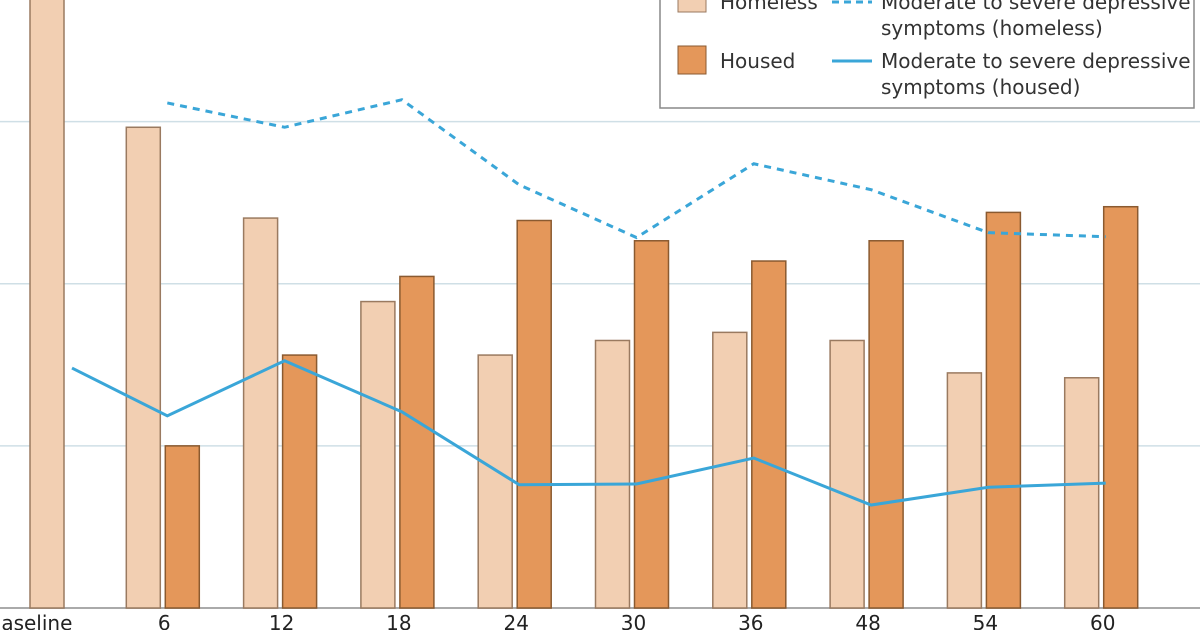 Image resolution: width=1200 pixels, height=630 pixels. What do you see at coordinates (1102, 620) in the screenshot?
I see `x-tick-label: 60` at bounding box center [1102, 620].